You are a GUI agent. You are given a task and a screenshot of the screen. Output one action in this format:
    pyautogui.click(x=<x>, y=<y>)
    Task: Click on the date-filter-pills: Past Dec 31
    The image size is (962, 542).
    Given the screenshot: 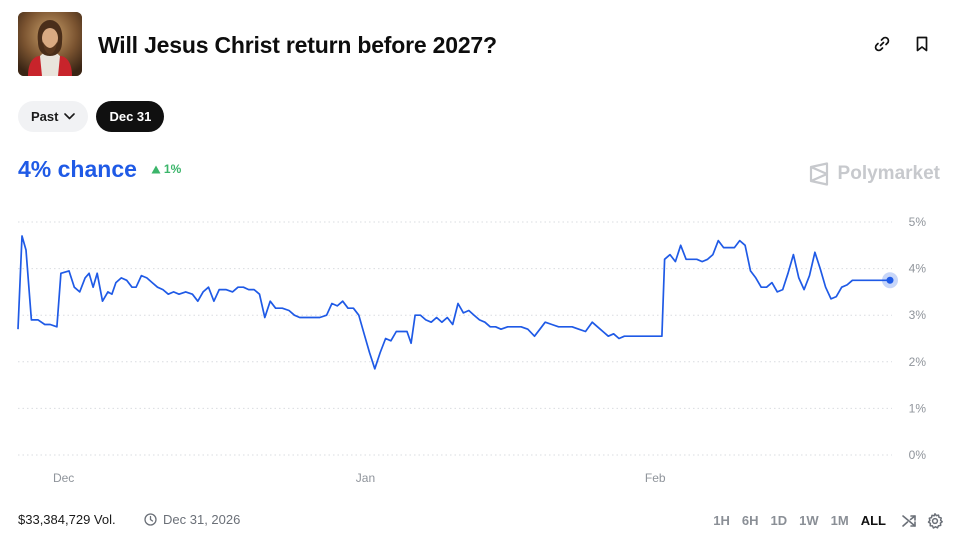 What is the action you would take?
    pyautogui.click(x=91, y=116)
    